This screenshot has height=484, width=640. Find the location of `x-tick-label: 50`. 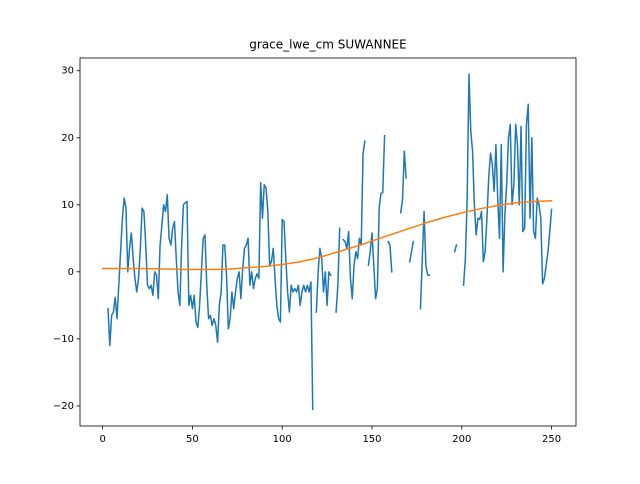

x-tick-label: 50 is located at coordinates (192, 439).